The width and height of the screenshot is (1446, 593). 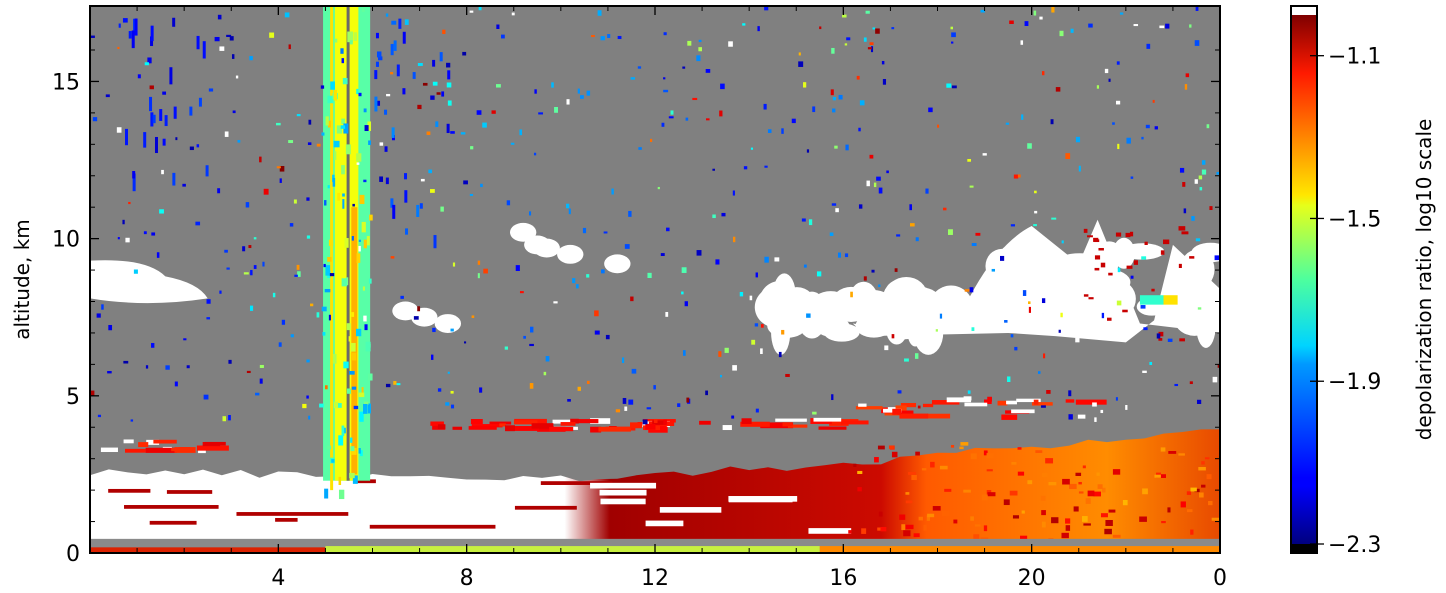 I want to click on y-axis-label: altitude, km, so click(x=22, y=279).